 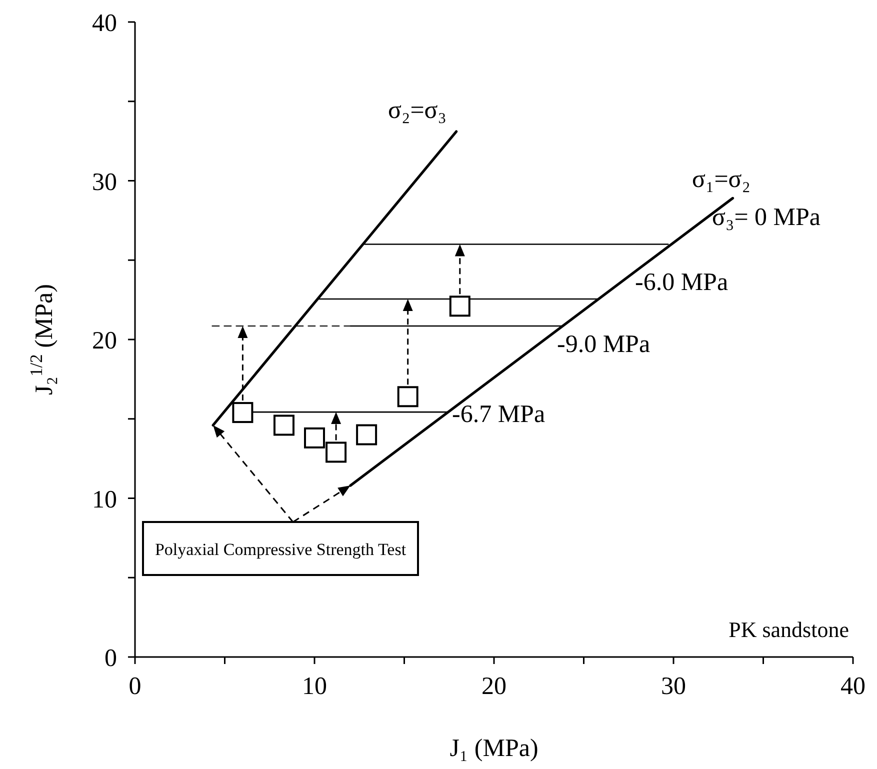 What do you see at coordinates (681, 282) in the screenshot?
I see `annotation: -6.0 MPa` at bounding box center [681, 282].